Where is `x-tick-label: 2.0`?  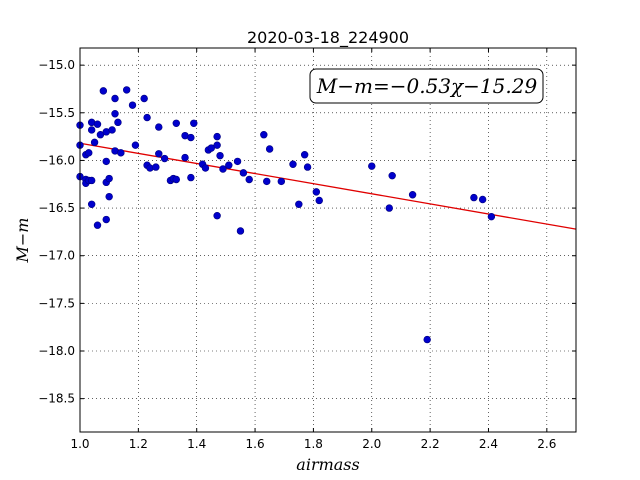 x-tick-label: 2.0 is located at coordinates (371, 444).